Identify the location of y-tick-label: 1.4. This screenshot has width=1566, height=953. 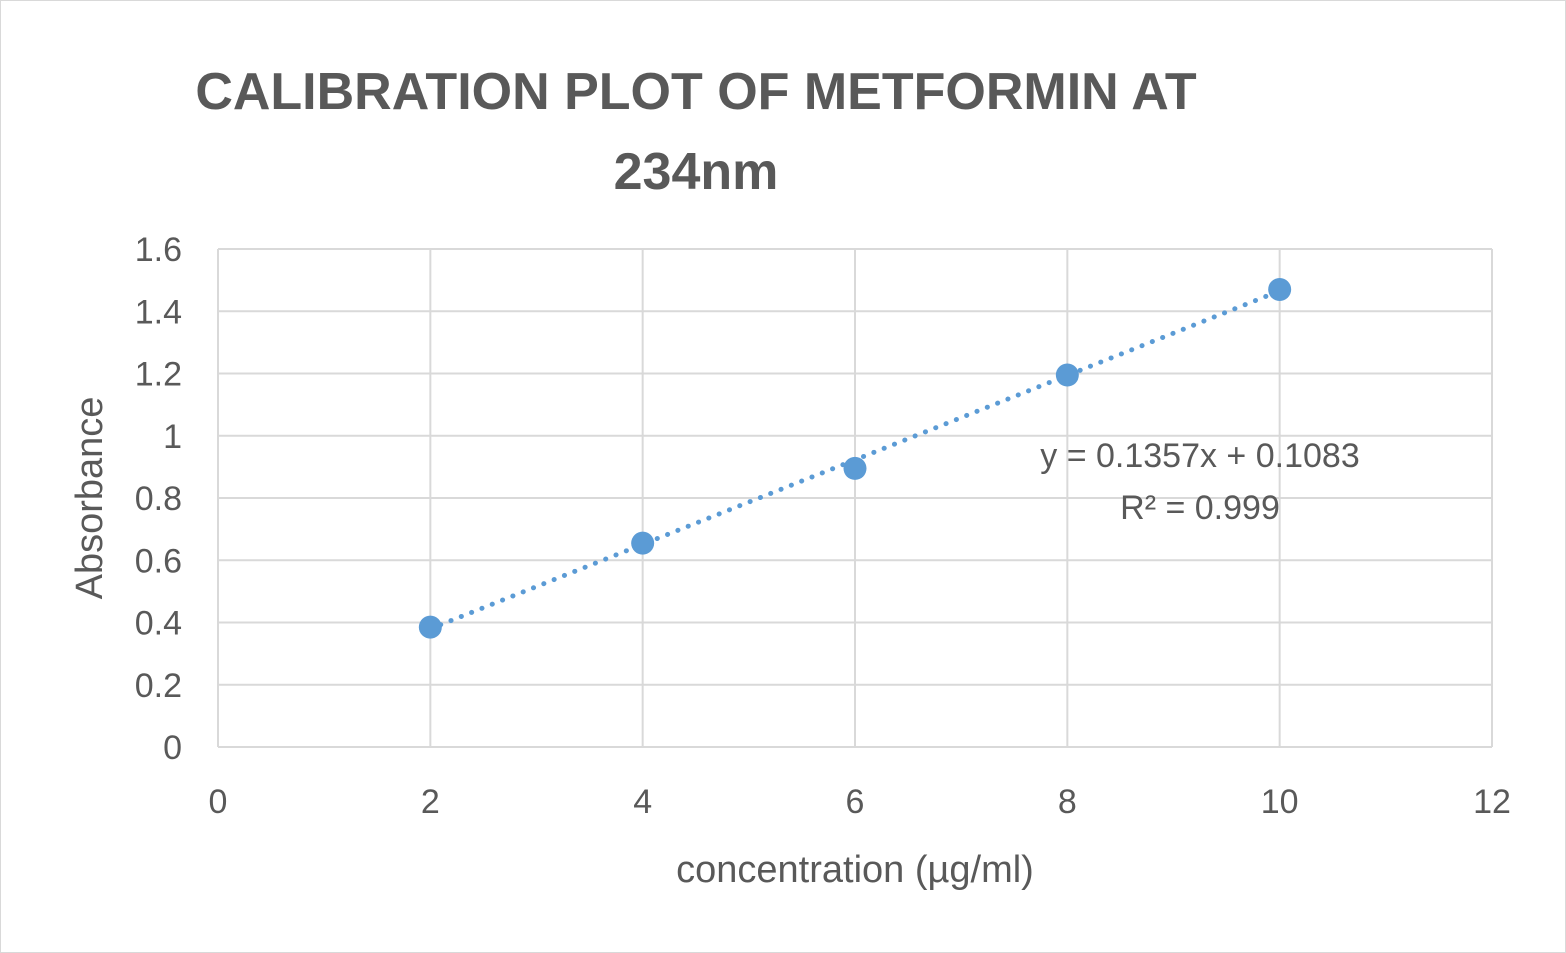
(158, 312).